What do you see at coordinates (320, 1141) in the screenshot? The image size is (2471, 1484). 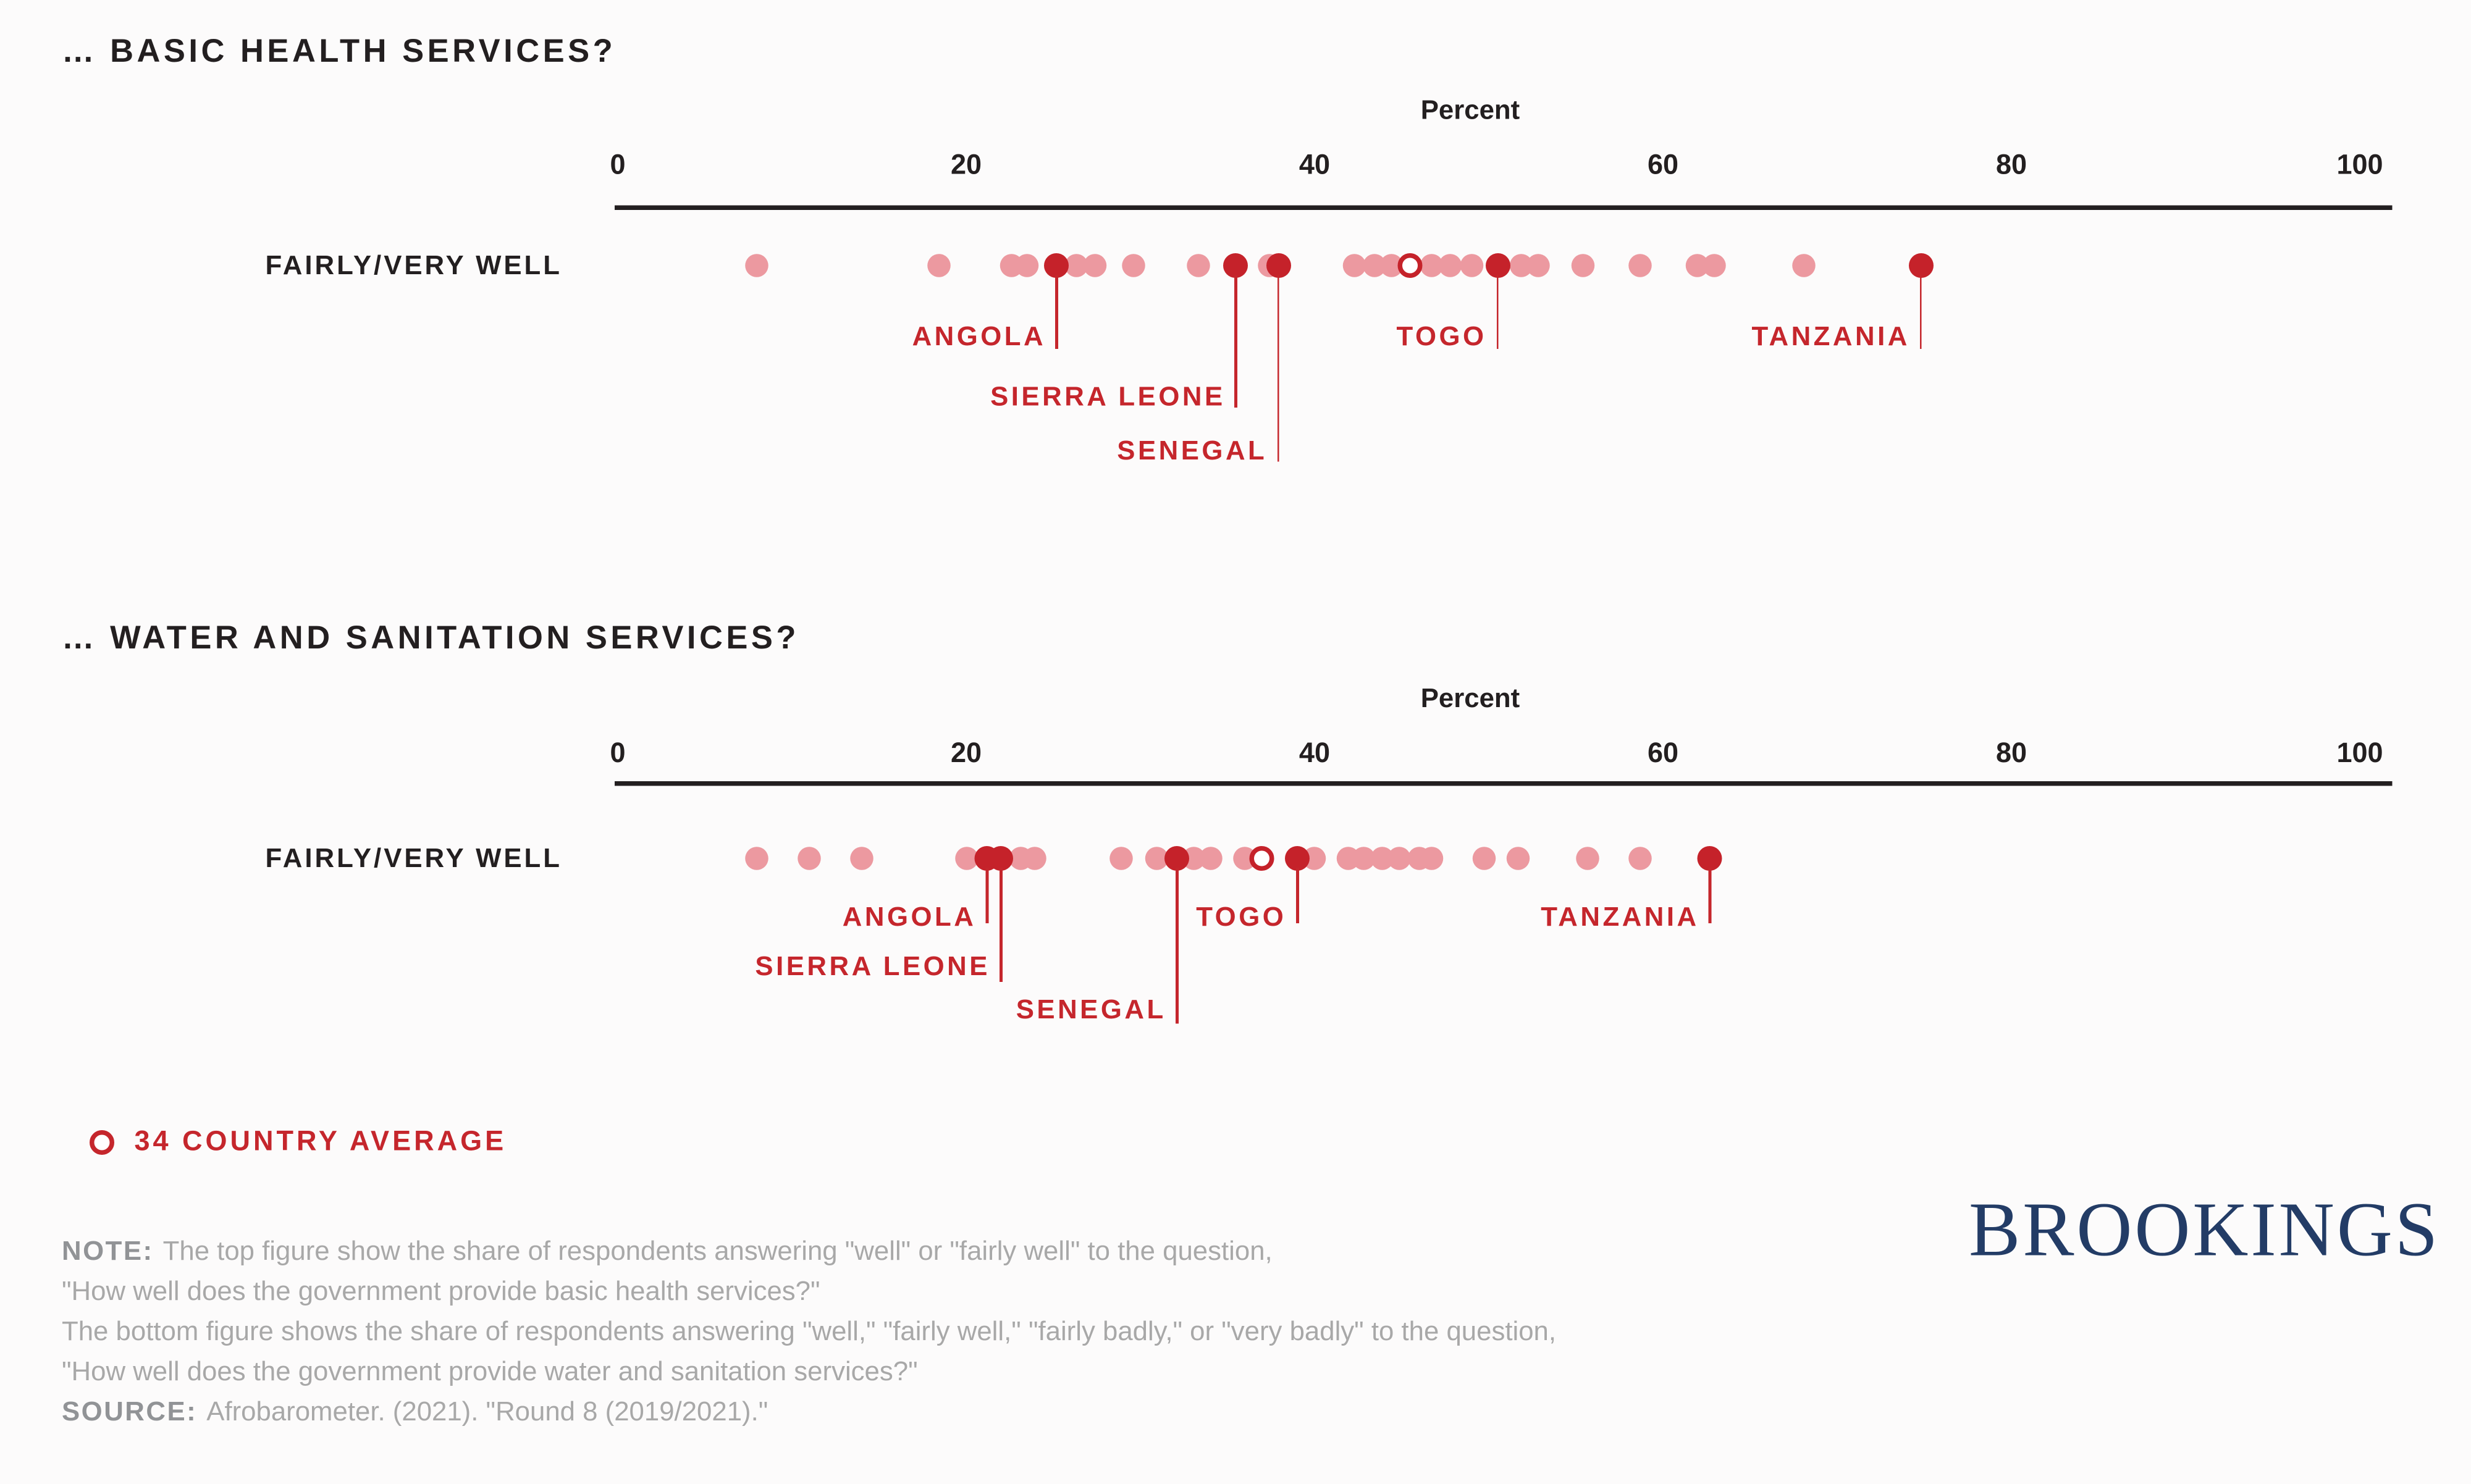 I see `legend-label: 34 COUNTRY AVERAGE` at bounding box center [320, 1141].